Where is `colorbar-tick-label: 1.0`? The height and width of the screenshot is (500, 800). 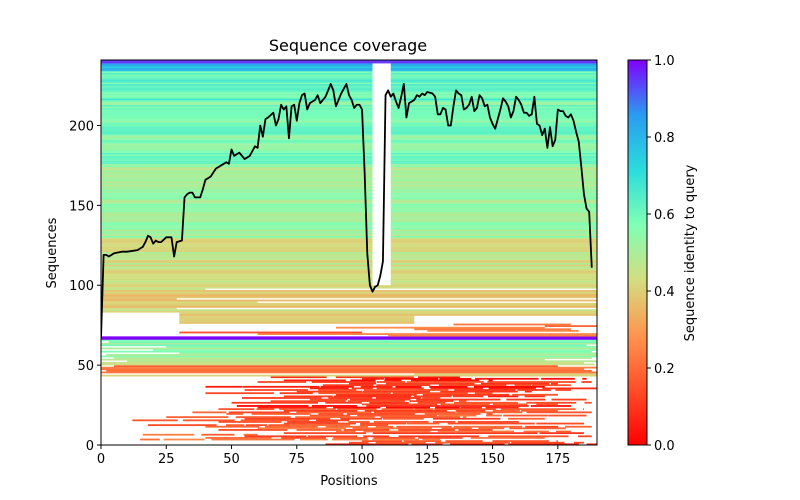 colorbar-tick-label: 1.0 is located at coordinates (664, 61).